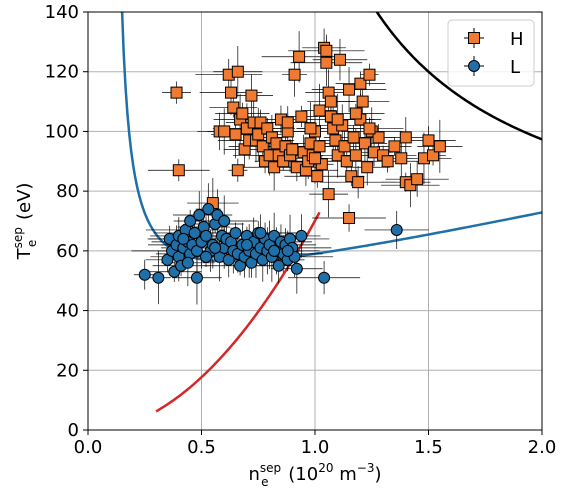 This screenshot has height=489, width=561. What do you see at coordinates (314, 475) in the screenshot?
I see `x-axis-label: nsep e (1020 m−3)` at bounding box center [314, 475].